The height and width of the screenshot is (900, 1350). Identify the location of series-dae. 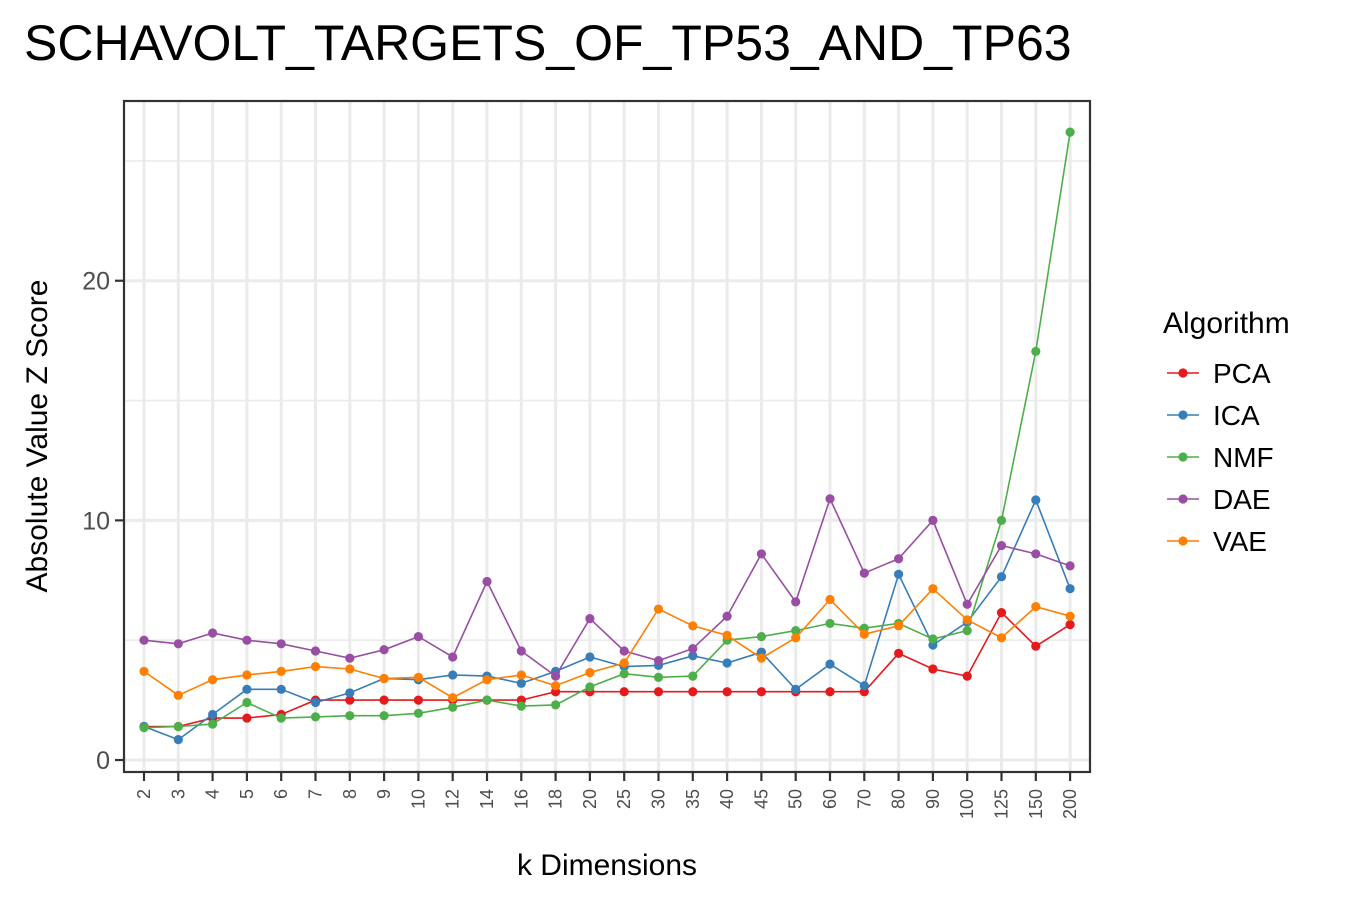
(607, 587).